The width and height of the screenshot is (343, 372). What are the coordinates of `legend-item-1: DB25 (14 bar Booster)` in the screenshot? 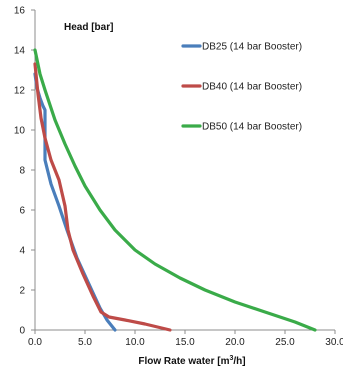 It's located at (241, 47).